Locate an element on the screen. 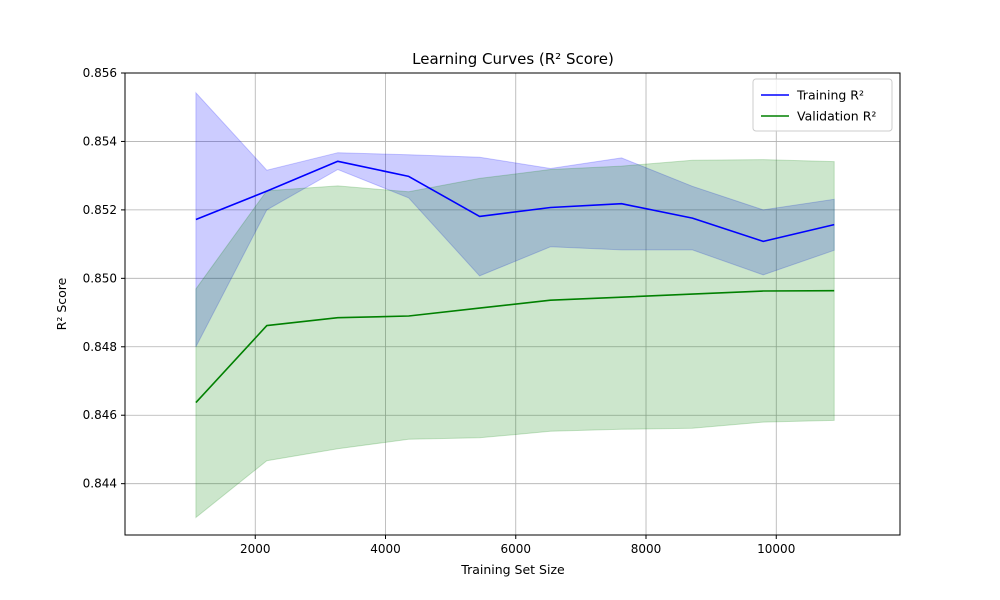 The width and height of the screenshot is (1000, 600). x-tick-label: 2000 is located at coordinates (255, 549).